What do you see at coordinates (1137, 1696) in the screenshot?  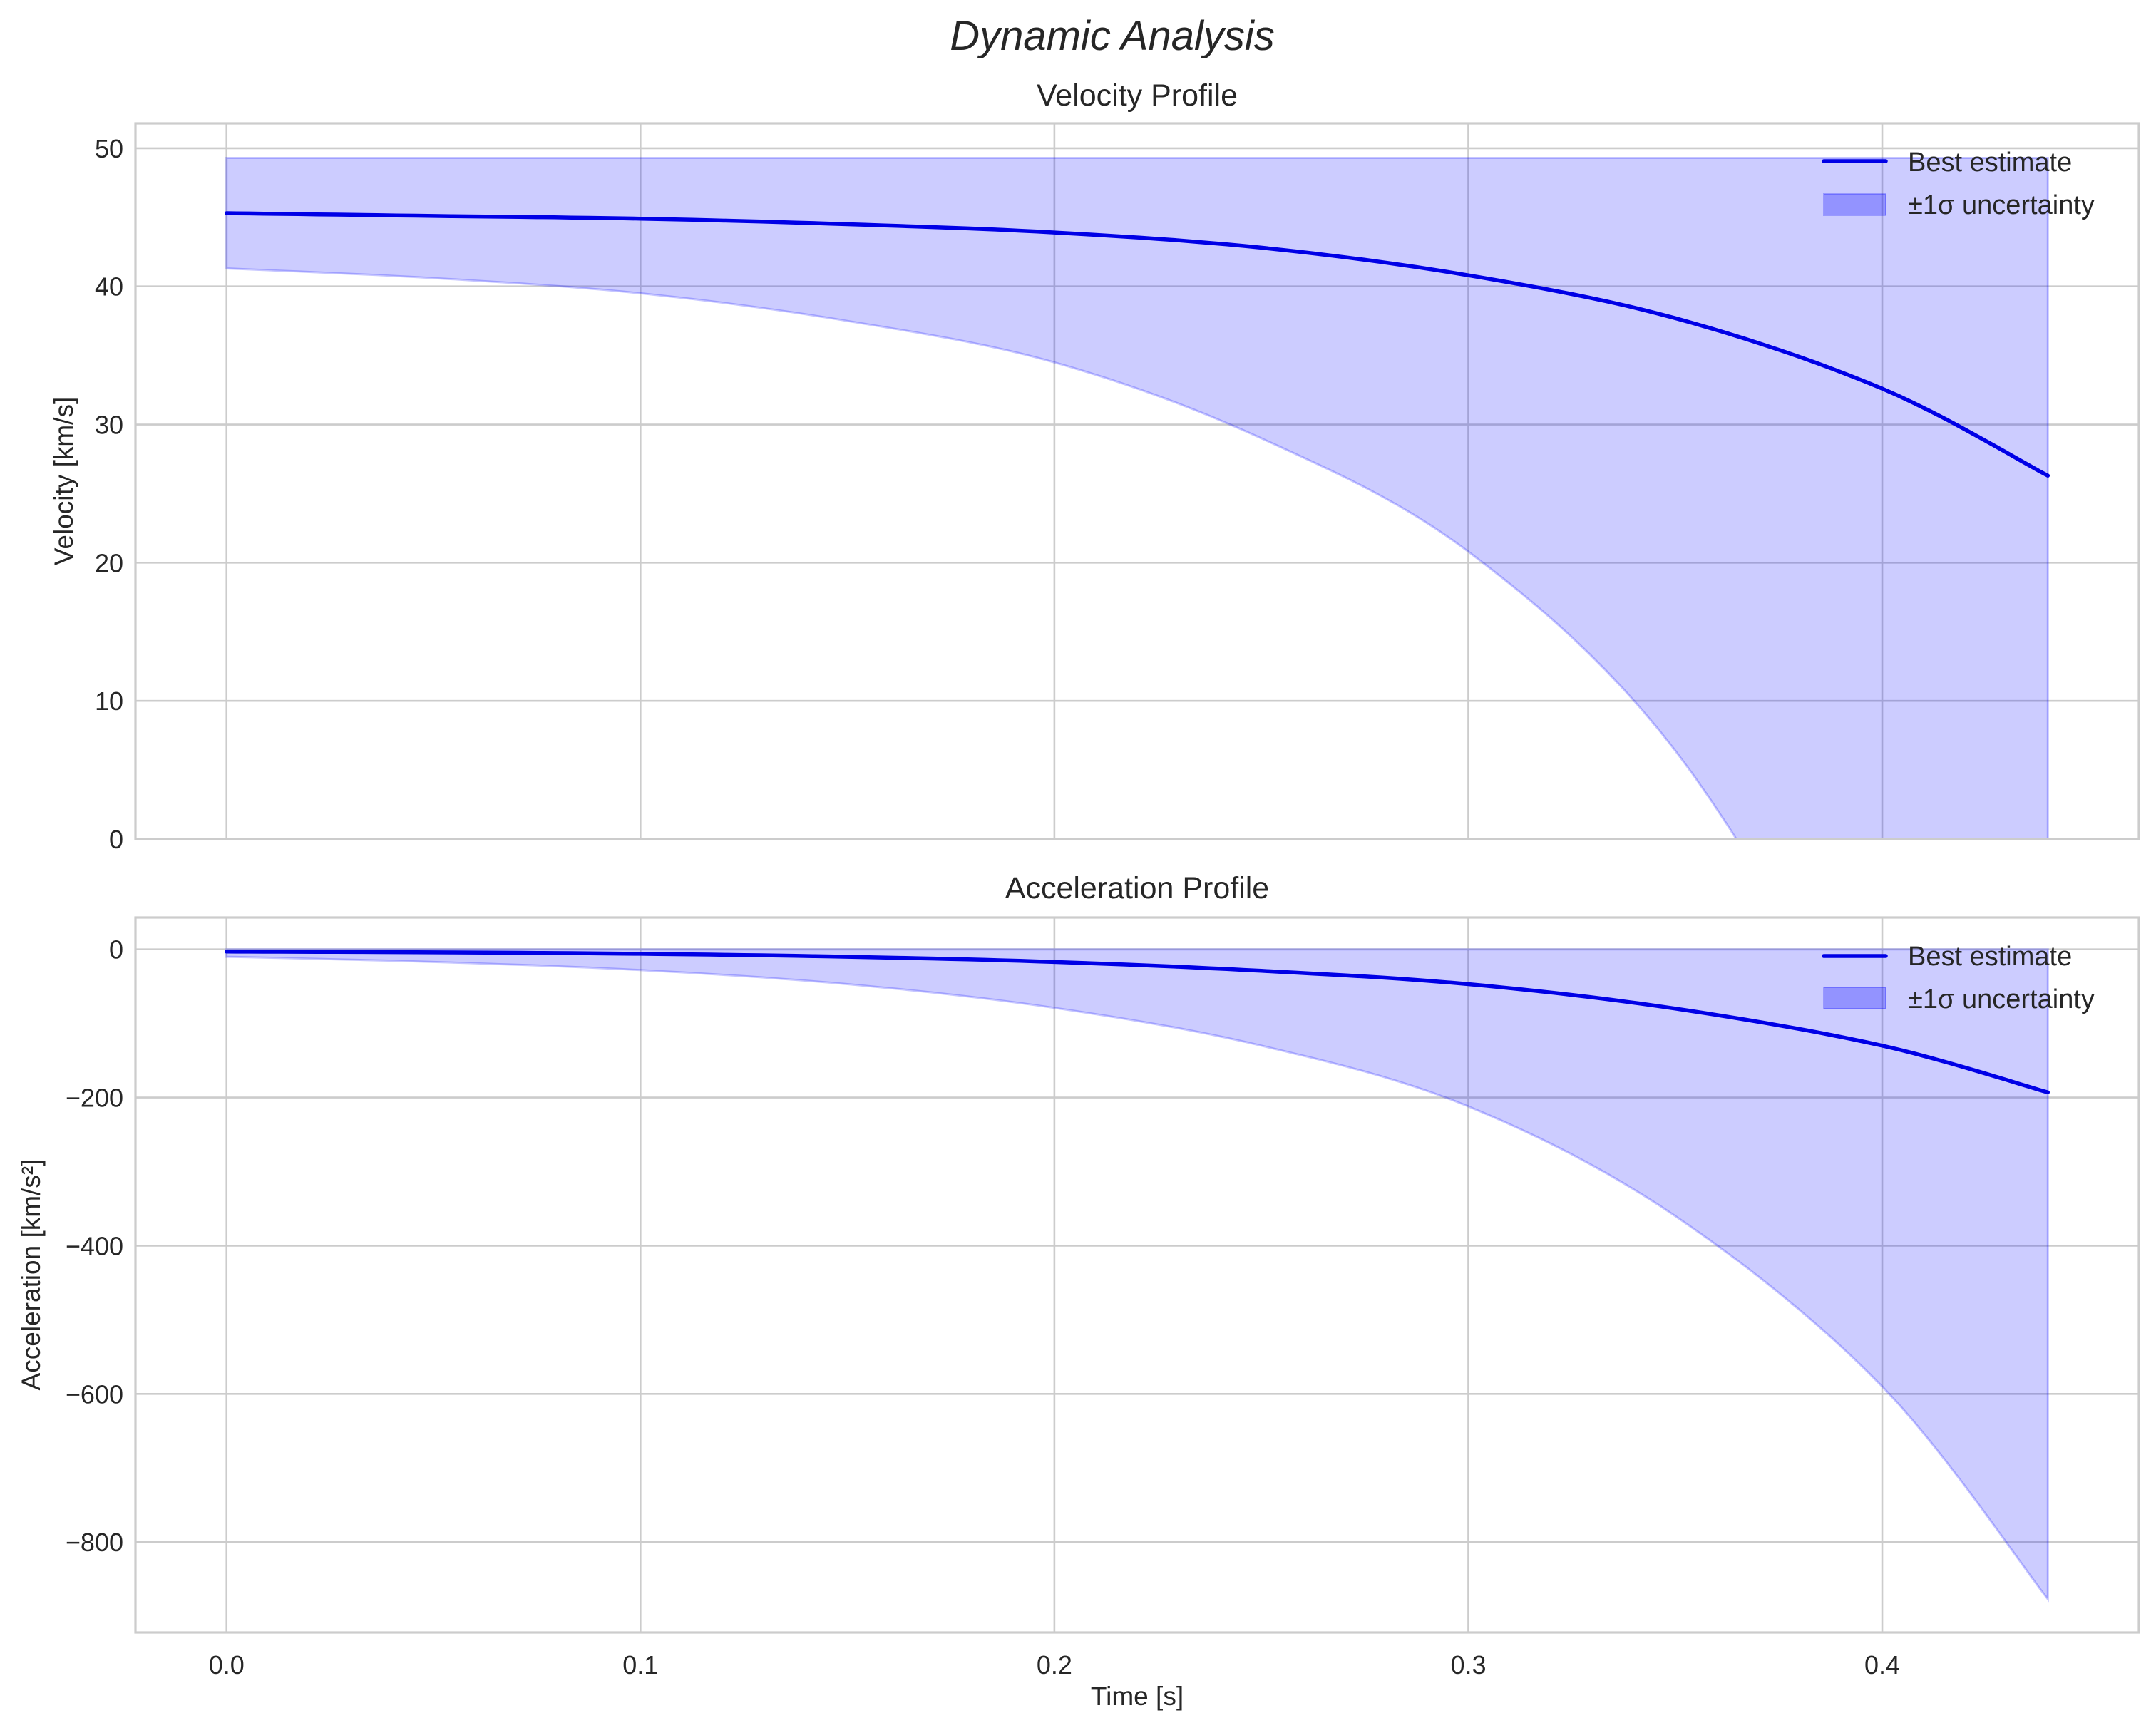 I see `x-axis-label: Time [s]` at bounding box center [1137, 1696].